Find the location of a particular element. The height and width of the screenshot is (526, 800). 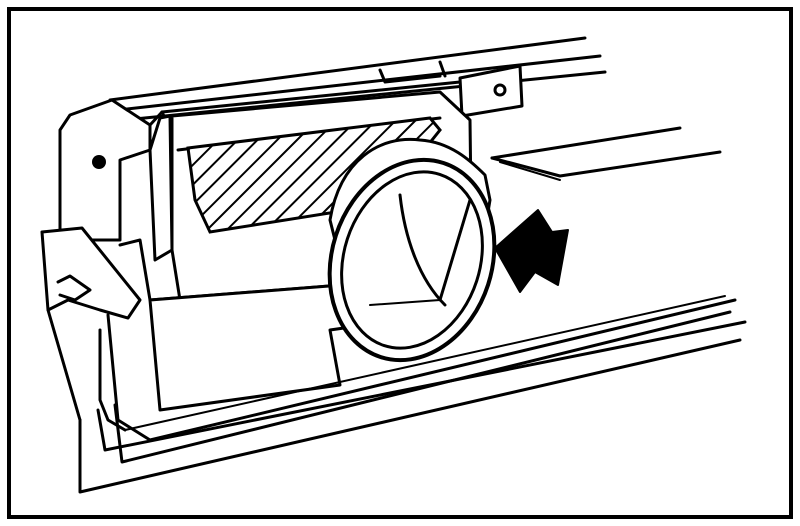

mounting-bracket is located at coordinates (491, 91).